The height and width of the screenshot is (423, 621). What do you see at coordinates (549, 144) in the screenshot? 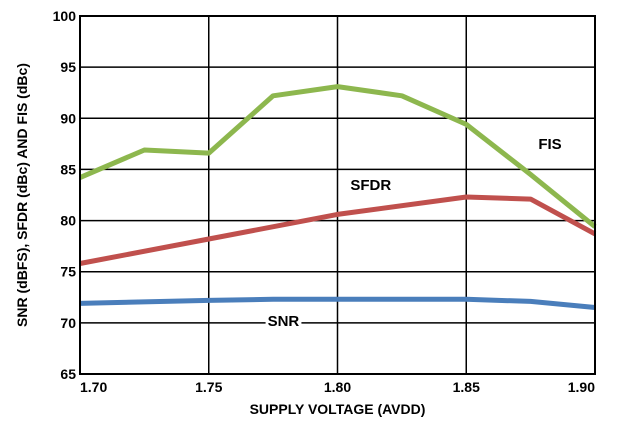
I see `series-label-fis: FIS` at bounding box center [549, 144].